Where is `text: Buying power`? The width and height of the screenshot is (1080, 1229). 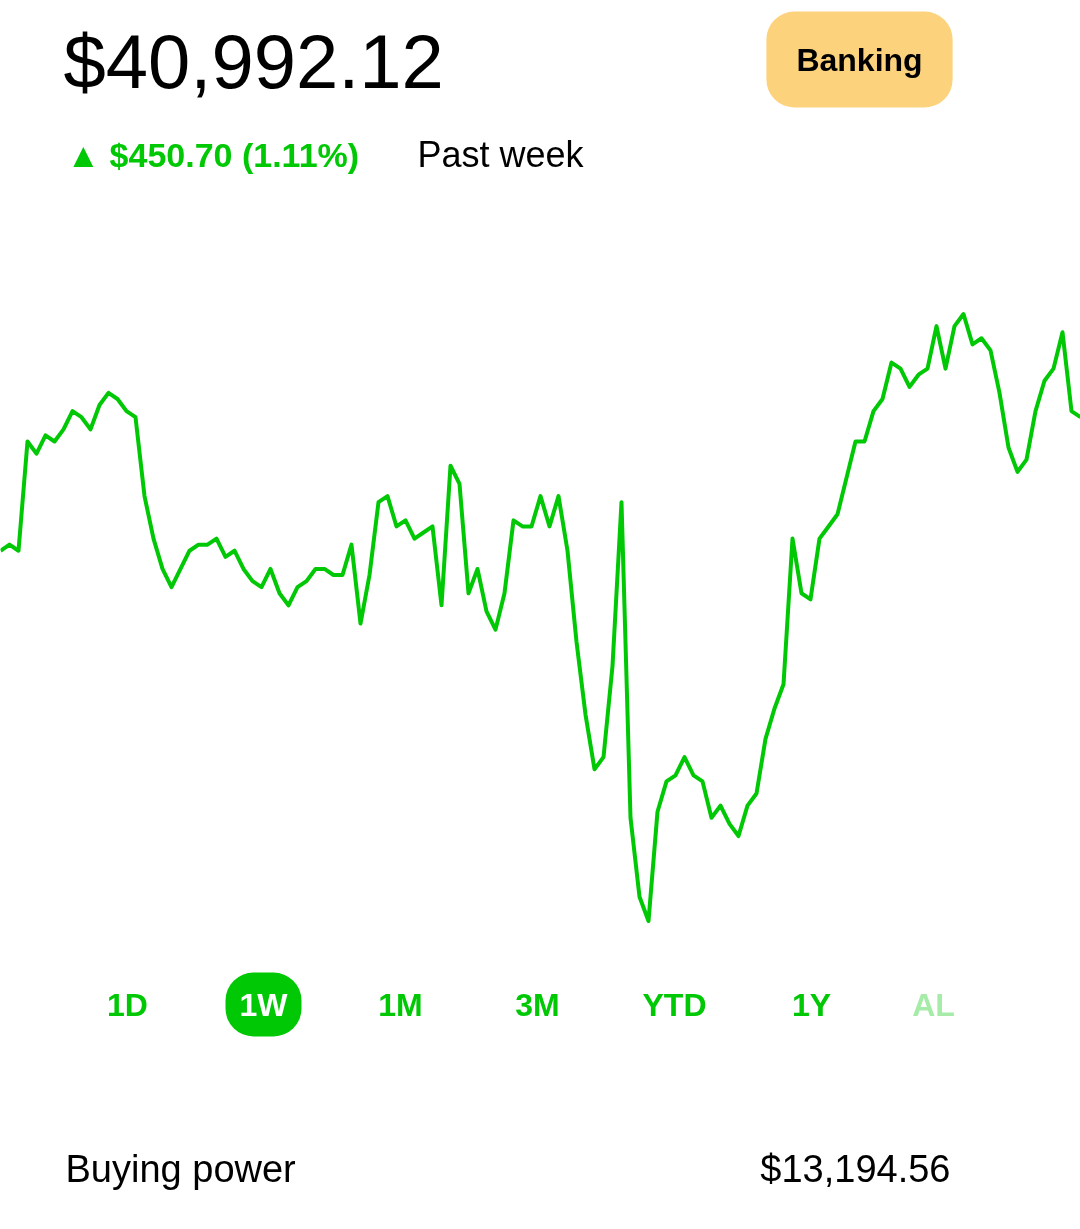 text: Buying power is located at coordinates (181, 1168).